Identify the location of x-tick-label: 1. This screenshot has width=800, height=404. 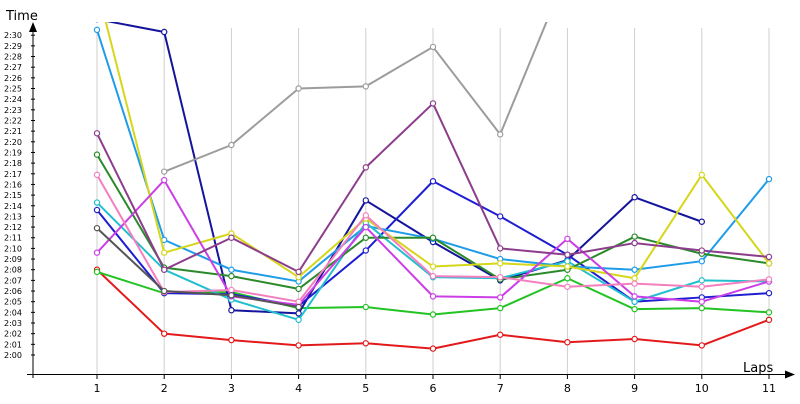
(97, 388).